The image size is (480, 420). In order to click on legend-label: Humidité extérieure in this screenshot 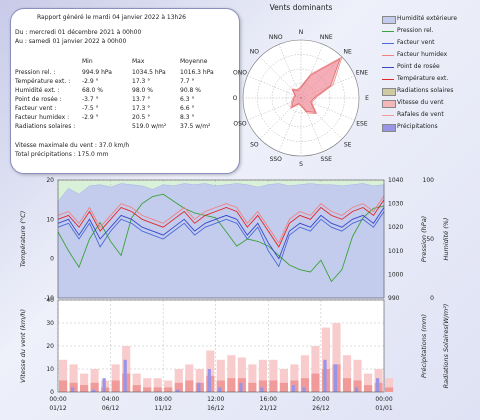, I will do `click(427, 18)`.